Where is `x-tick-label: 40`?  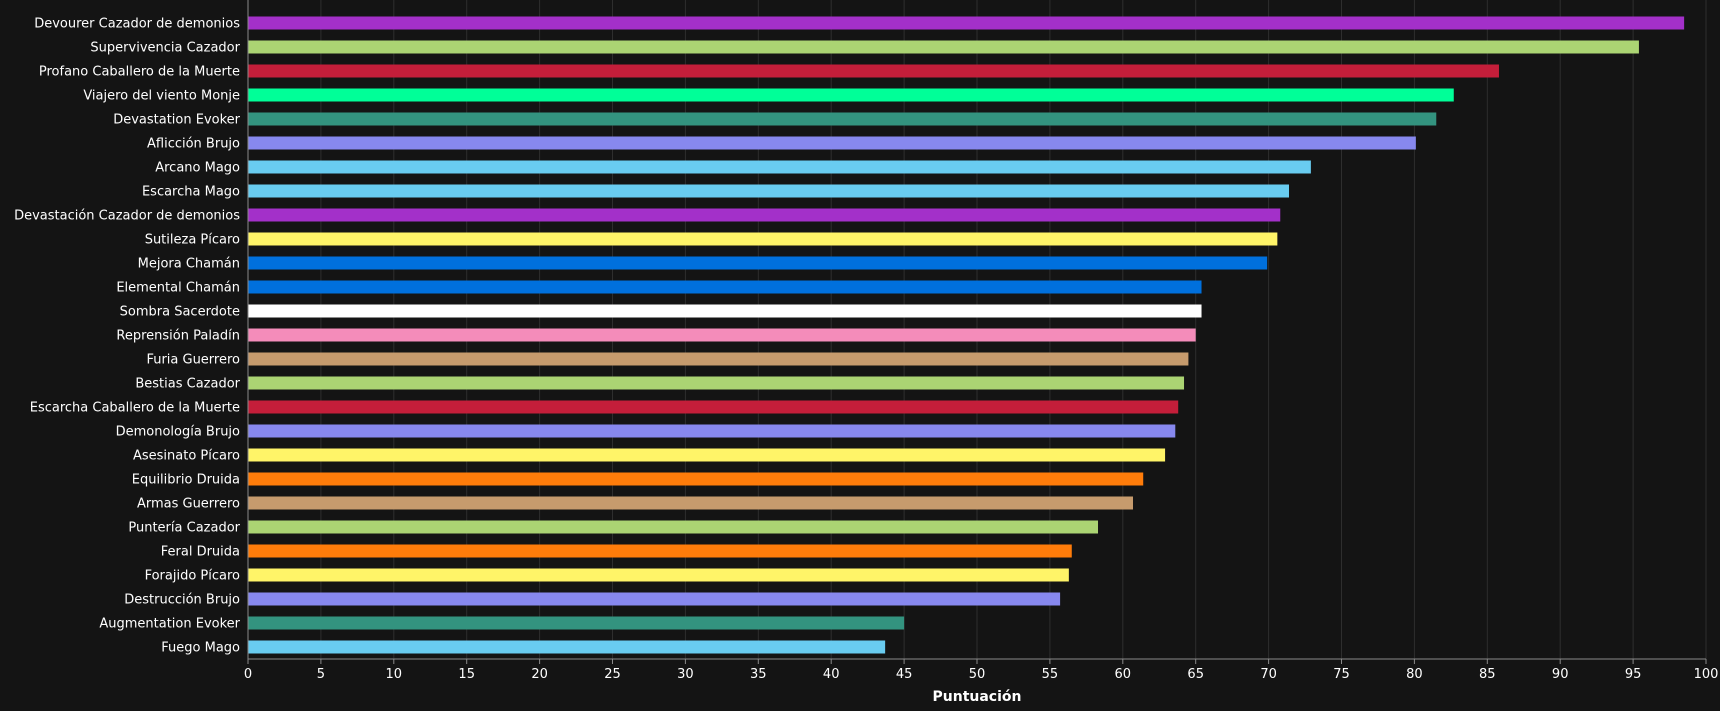 x-tick-label: 40 is located at coordinates (831, 674).